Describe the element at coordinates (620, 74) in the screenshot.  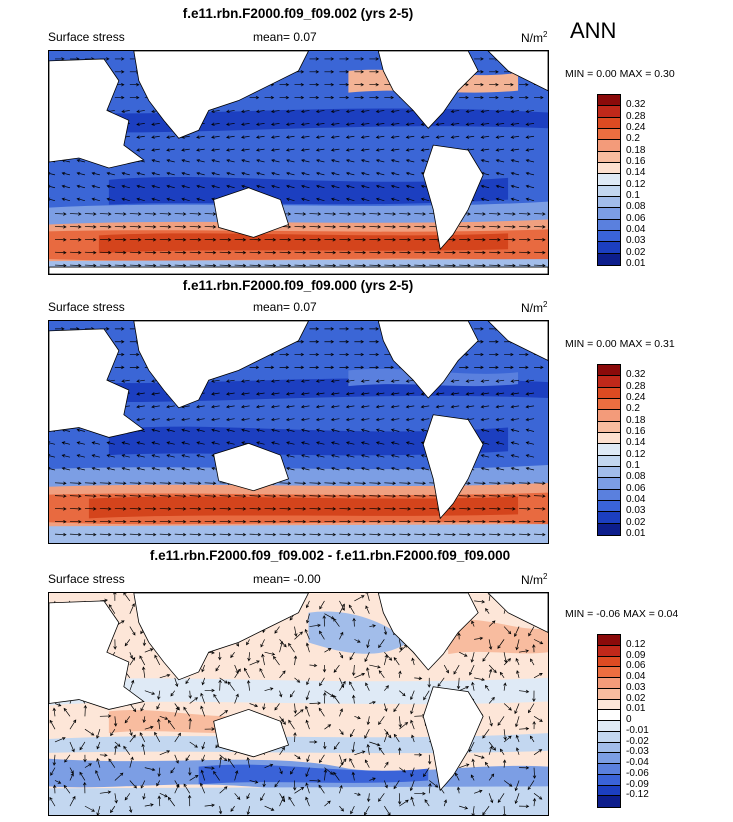
I see `panel-1-minmax: MIN = 0.00 MAX = 0.30` at that location.